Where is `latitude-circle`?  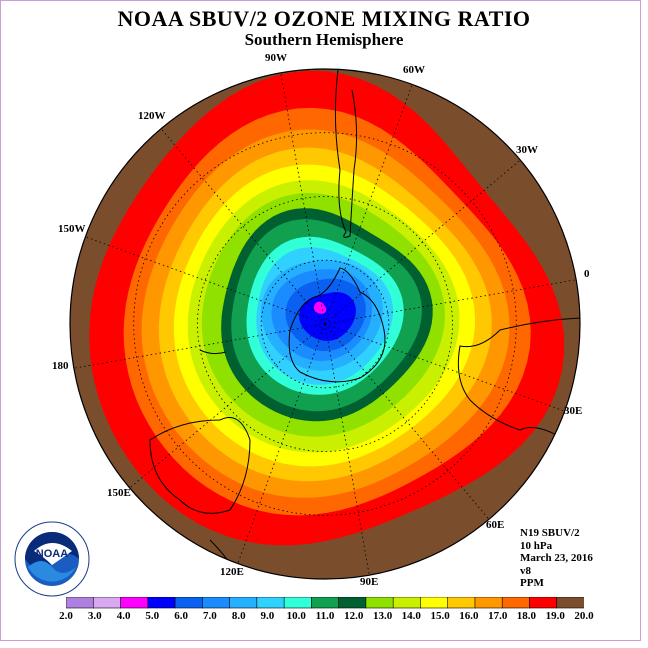
latitude-circle is located at coordinates (325, 324).